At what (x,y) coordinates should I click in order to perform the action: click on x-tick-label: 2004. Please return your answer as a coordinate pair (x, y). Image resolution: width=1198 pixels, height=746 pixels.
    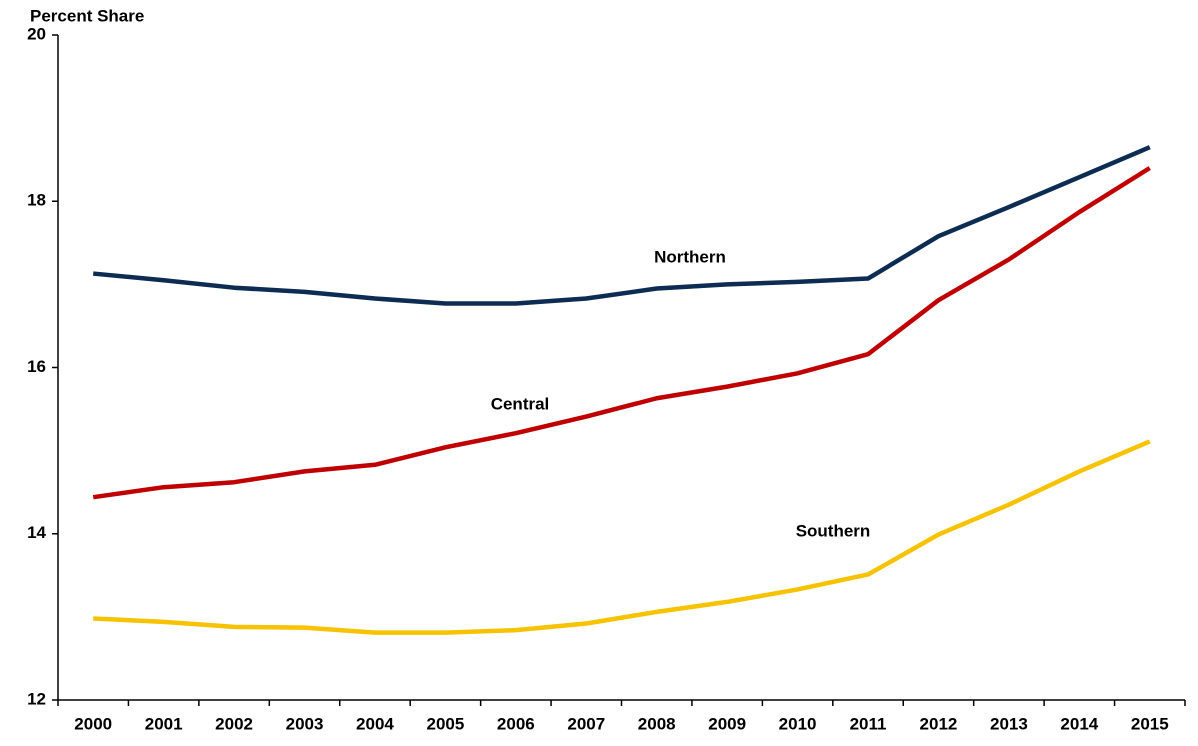
    Looking at the image, I should click on (375, 723).